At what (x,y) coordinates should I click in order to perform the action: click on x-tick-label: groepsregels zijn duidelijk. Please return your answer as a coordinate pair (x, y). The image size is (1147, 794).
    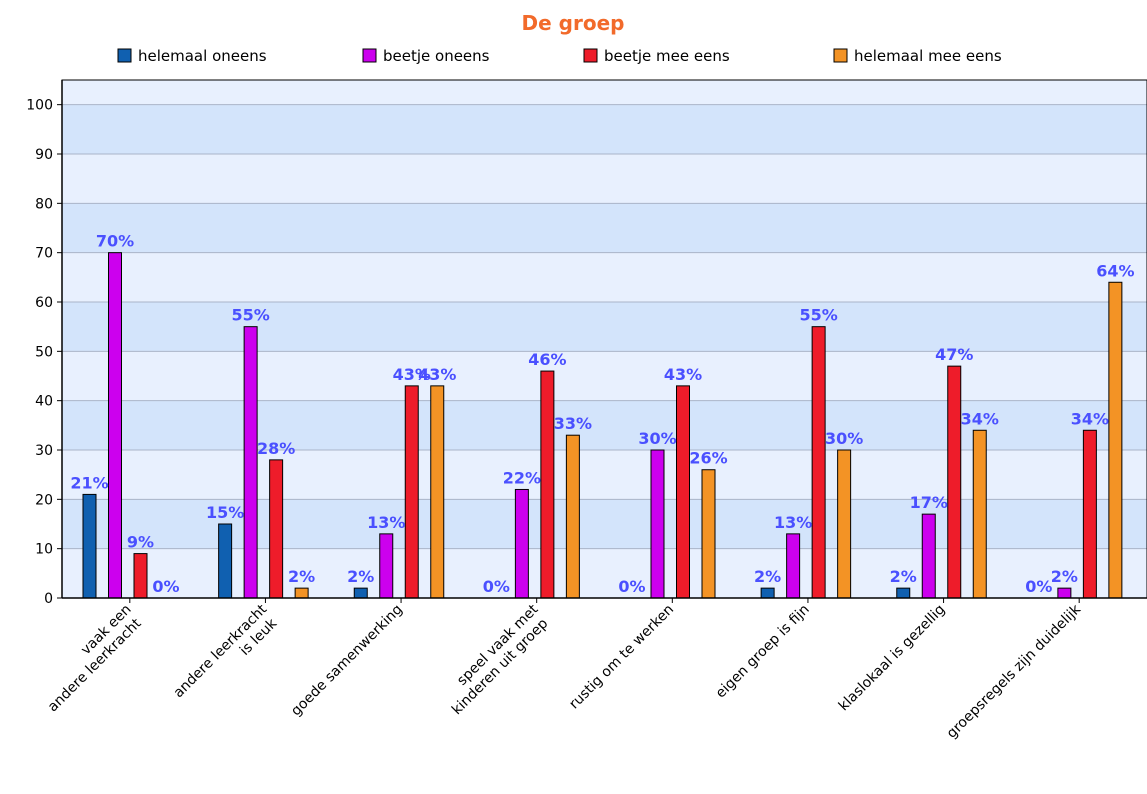
    Looking at the image, I should click on (1014, 671).